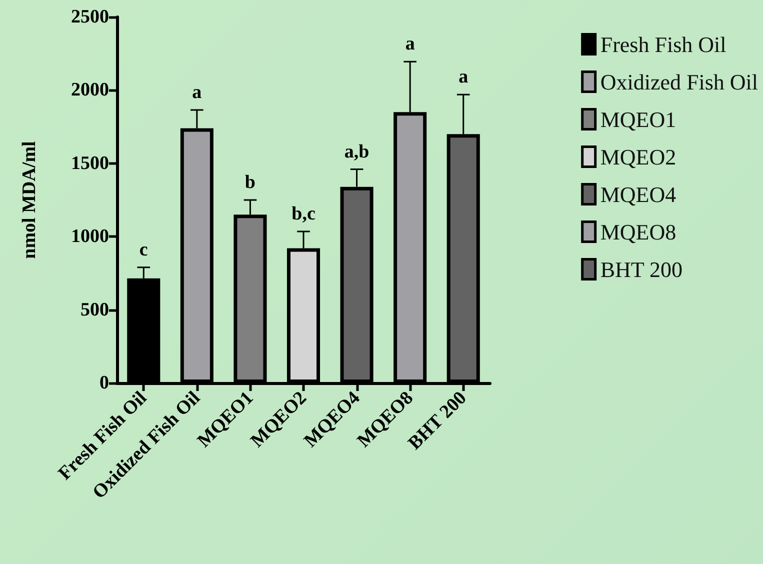  What do you see at coordinates (250, 182) in the screenshot?
I see `annotation: b` at bounding box center [250, 182].